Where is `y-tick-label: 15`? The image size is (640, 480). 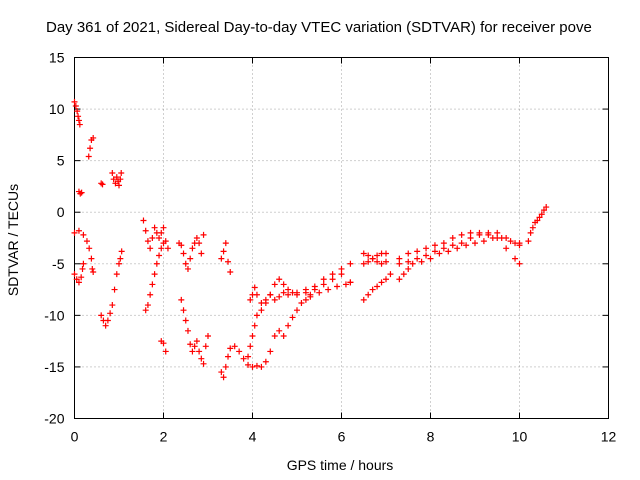 y-tick-label: 15 is located at coordinates (57, 58).